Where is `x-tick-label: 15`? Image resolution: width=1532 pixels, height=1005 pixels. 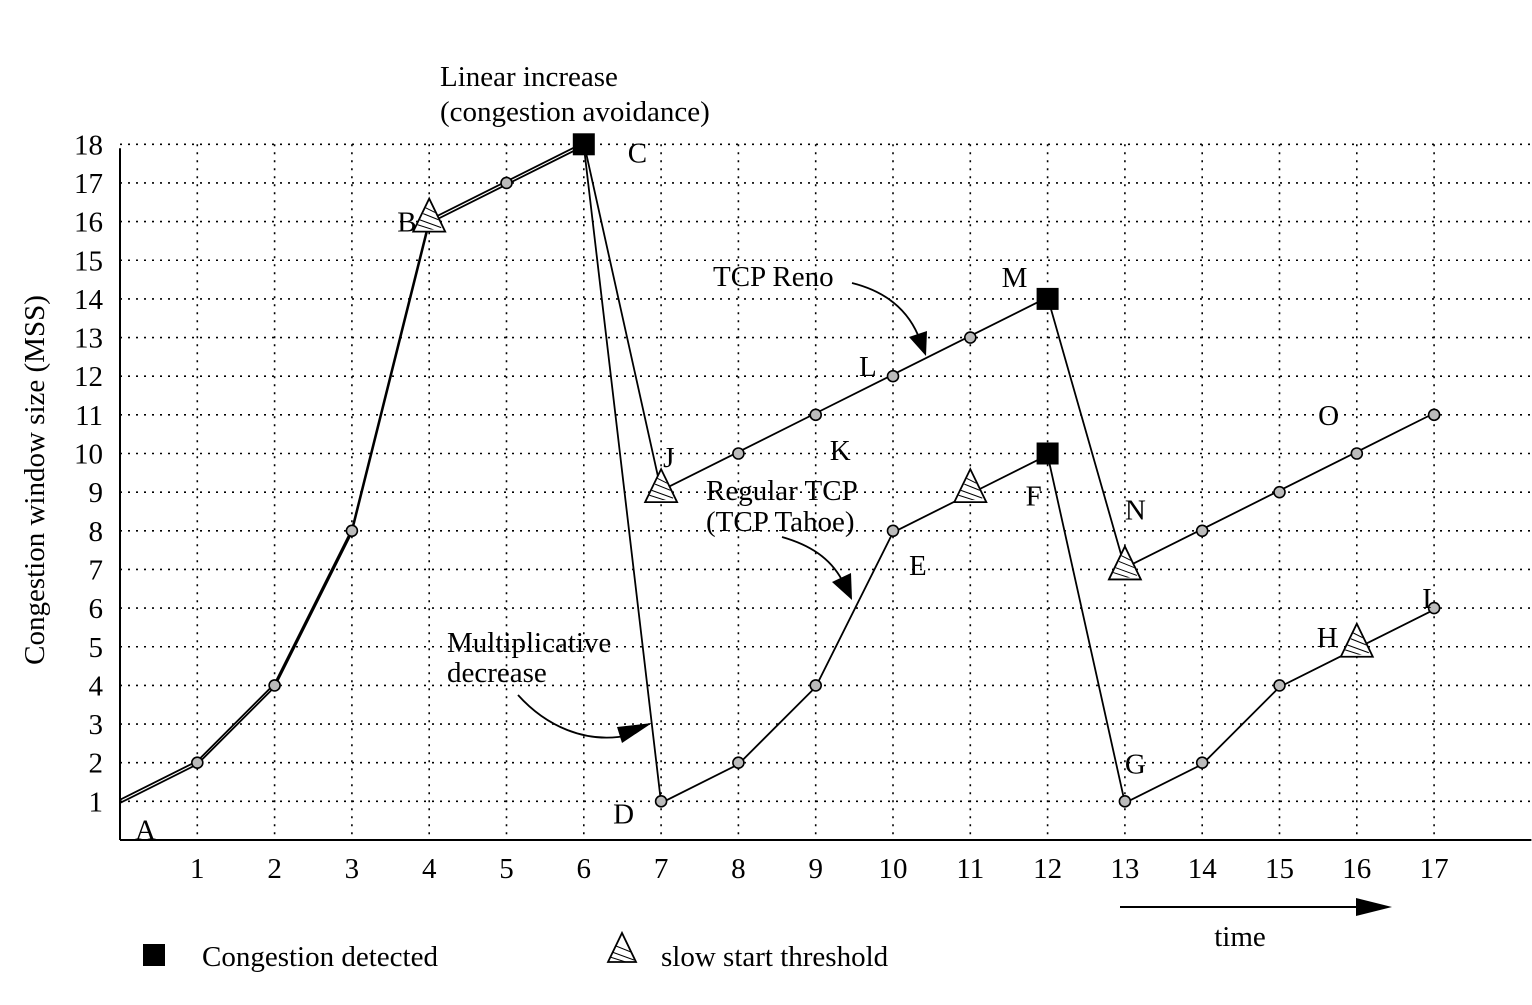
x-tick-label: 15 is located at coordinates (1279, 869).